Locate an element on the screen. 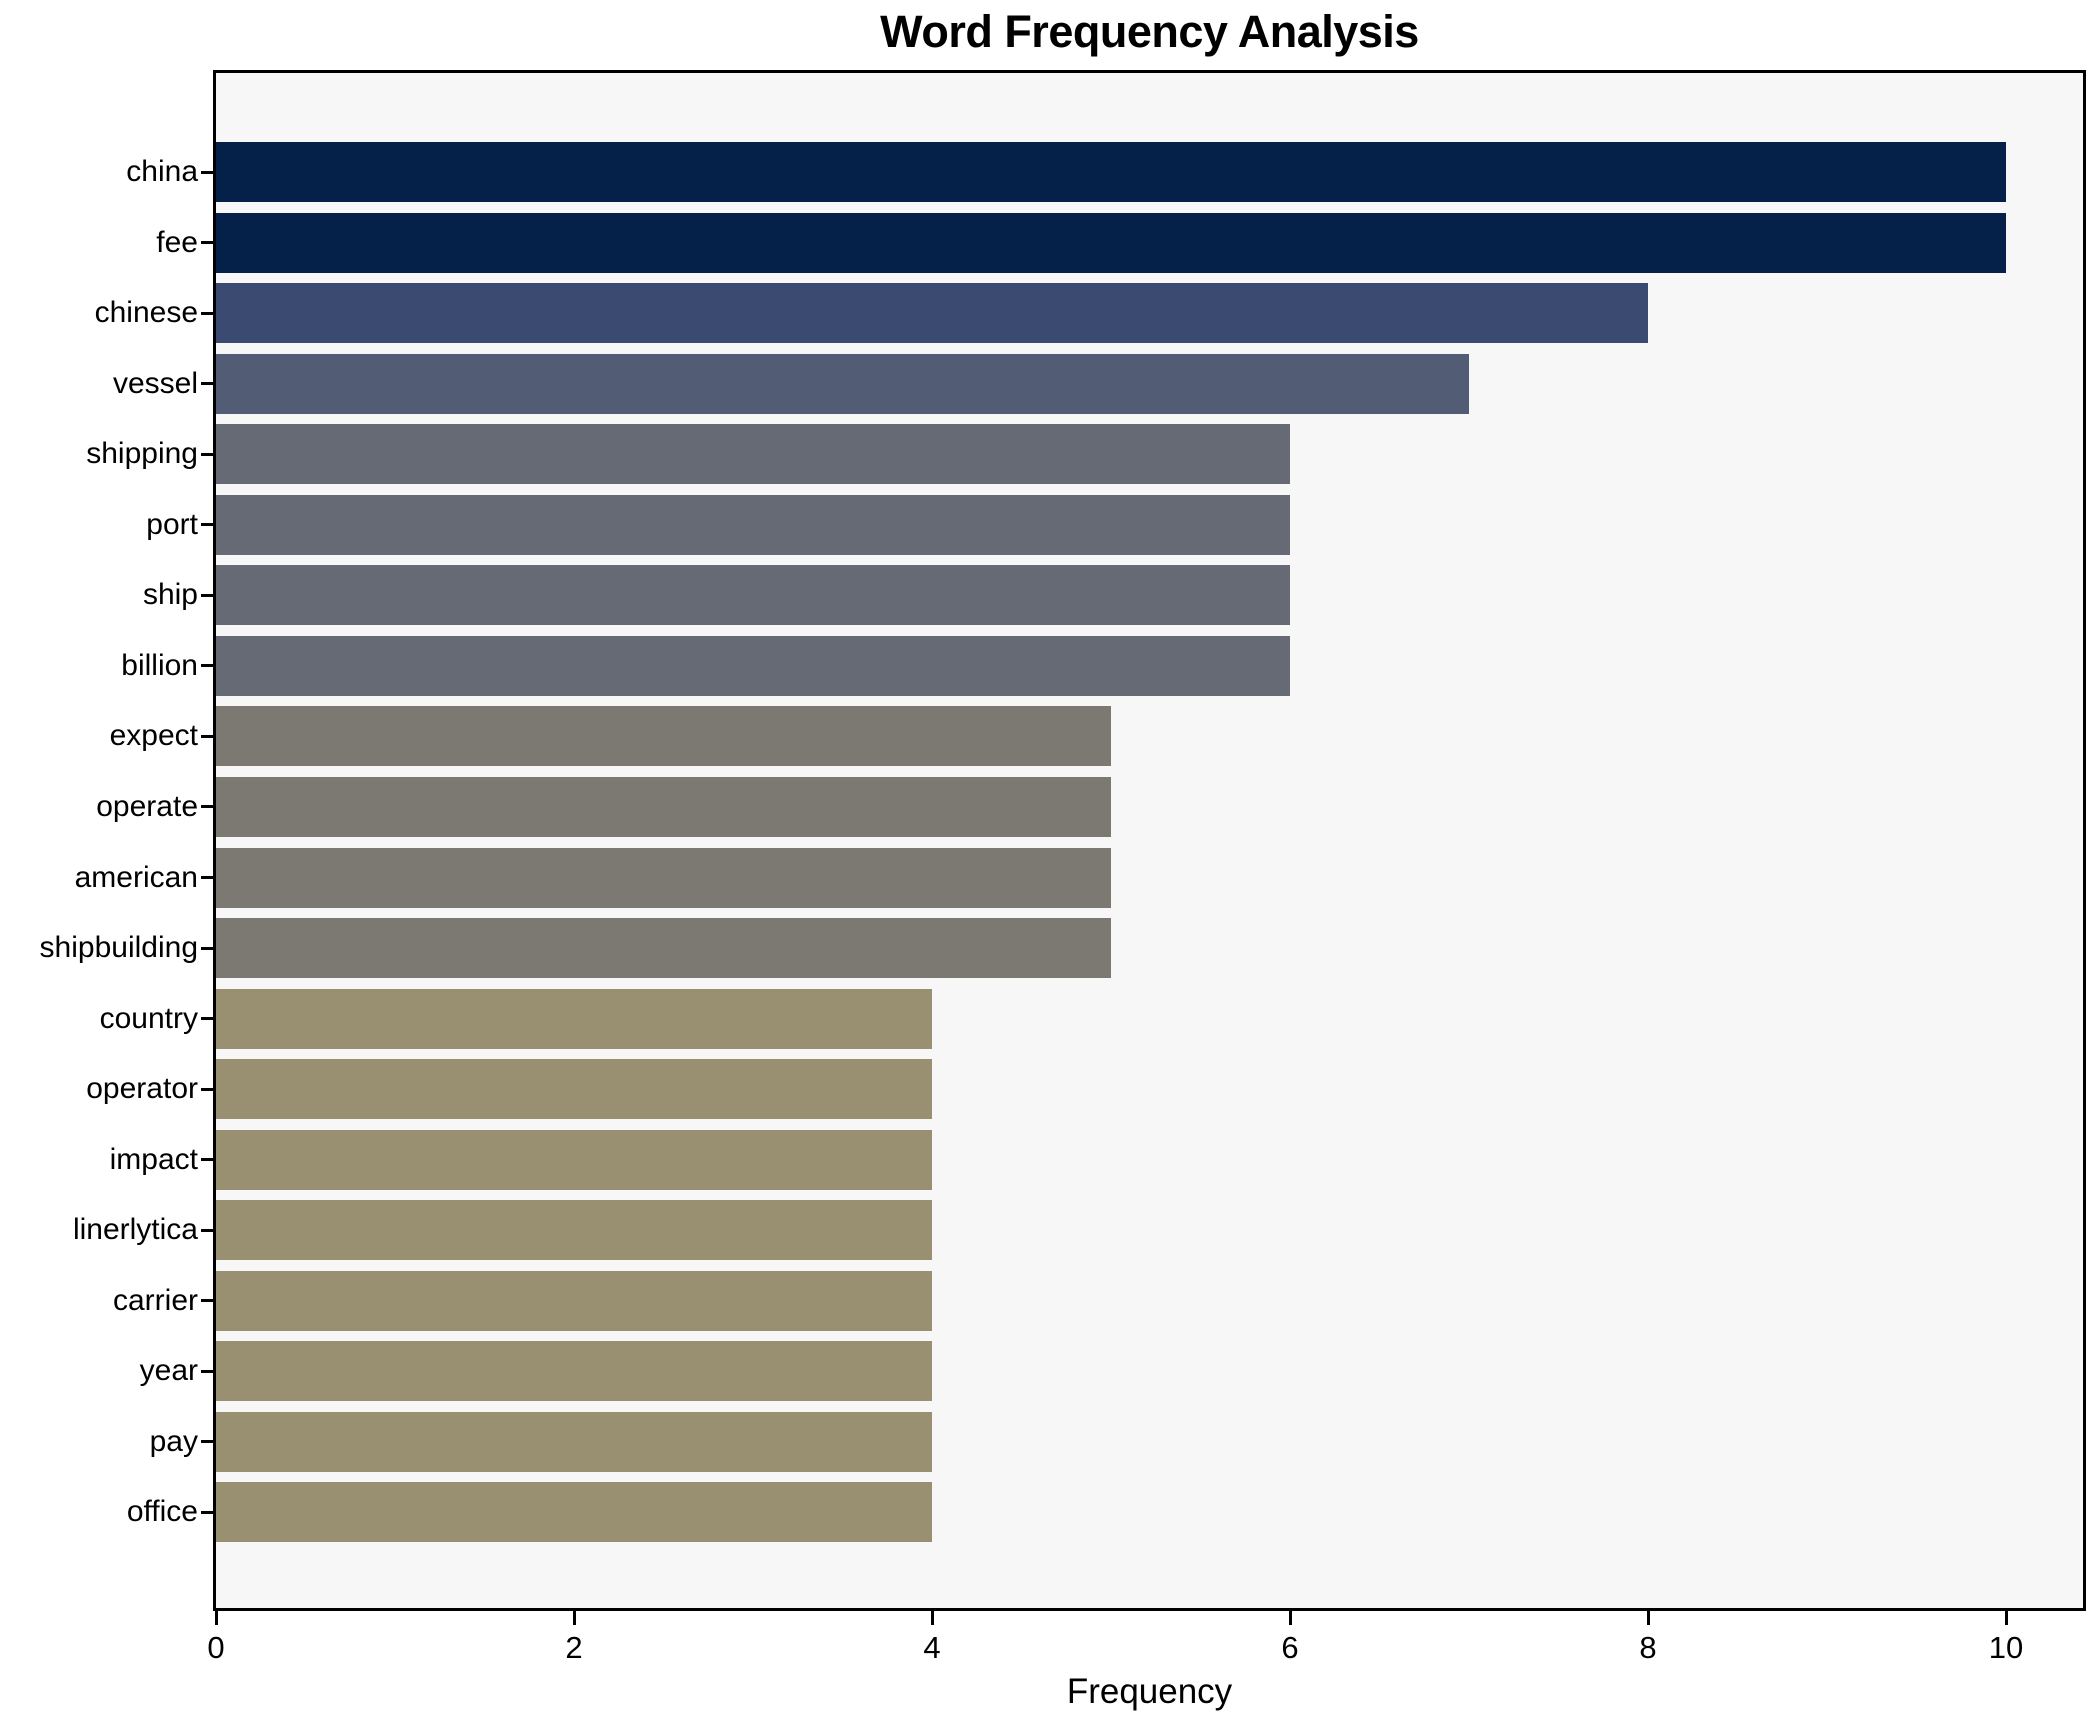  y-tick-label-linerlytica: linerlytica is located at coordinates (135, 1230).